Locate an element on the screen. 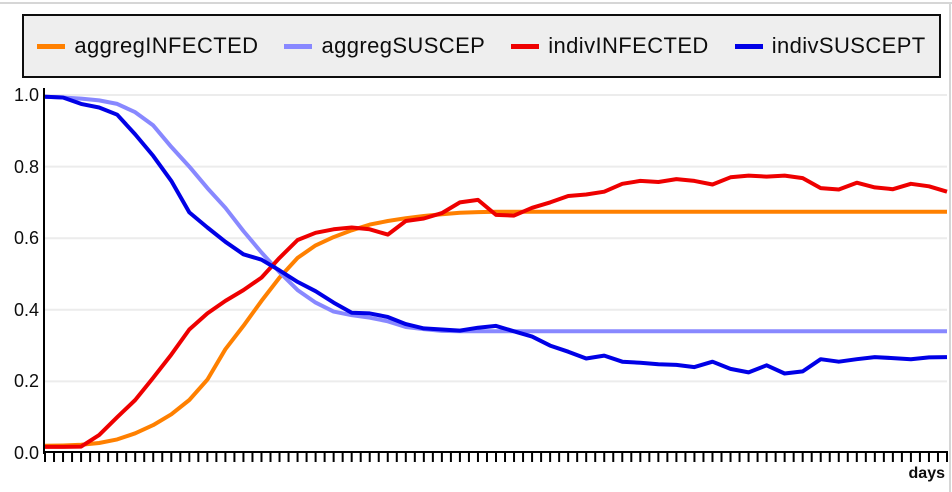 Image resolution: width=952 pixels, height=492 pixels. legend-label: aggregSUSCEP is located at coordinates (403, 45).